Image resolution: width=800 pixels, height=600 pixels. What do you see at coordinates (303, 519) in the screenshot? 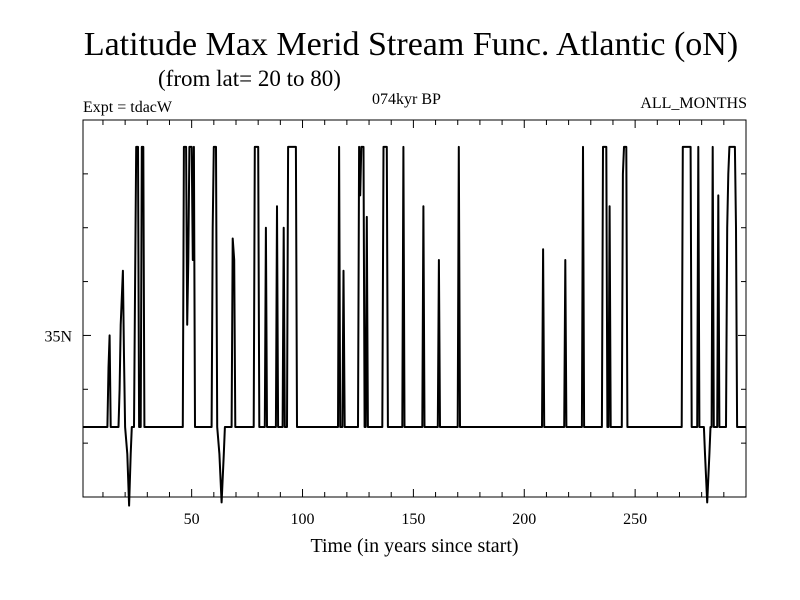
I see `x-tick-label: 100` at bounding box center [303, 519].